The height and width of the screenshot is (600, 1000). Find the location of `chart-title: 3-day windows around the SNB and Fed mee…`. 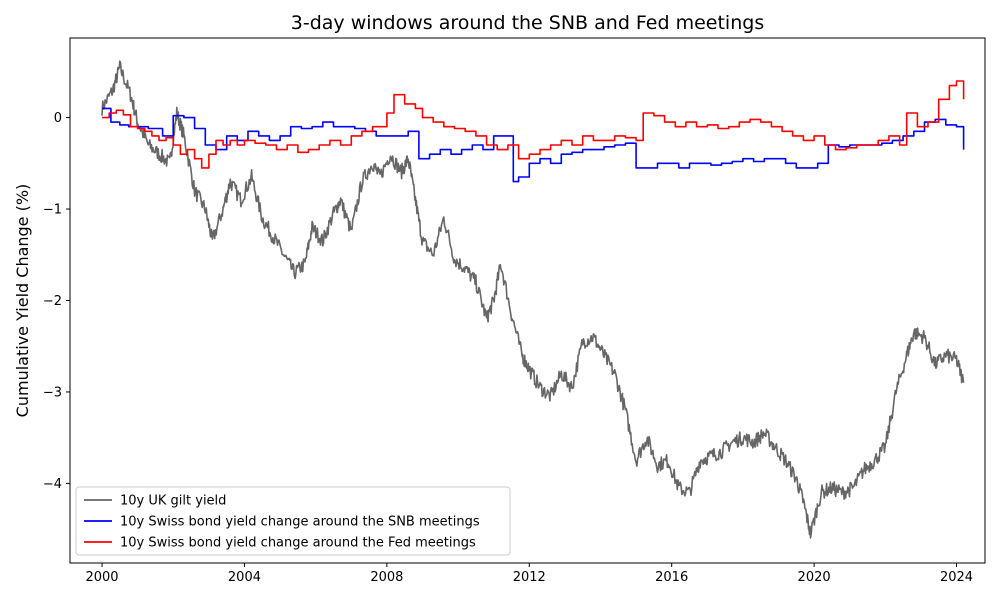

chart-title: 3-day windows around the SNB and Fed mee… is located at coordinates (527, 23).